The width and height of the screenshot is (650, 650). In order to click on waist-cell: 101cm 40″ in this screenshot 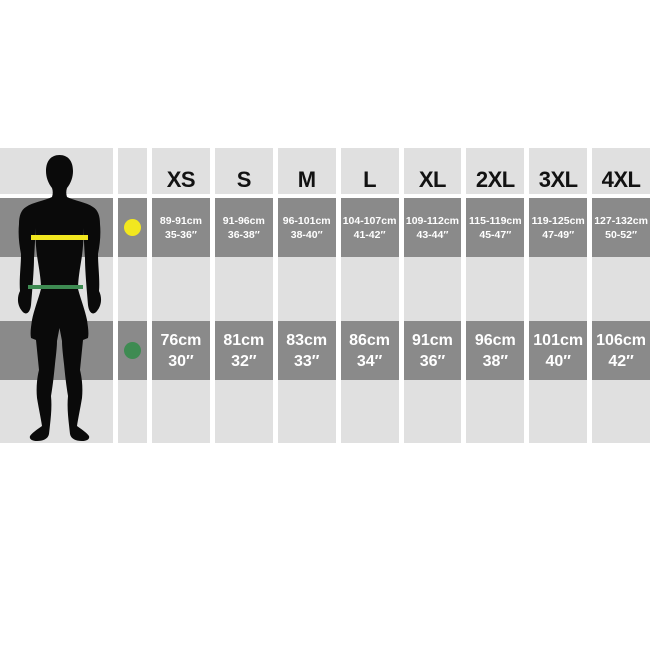, I will do `click(558, 350)`.